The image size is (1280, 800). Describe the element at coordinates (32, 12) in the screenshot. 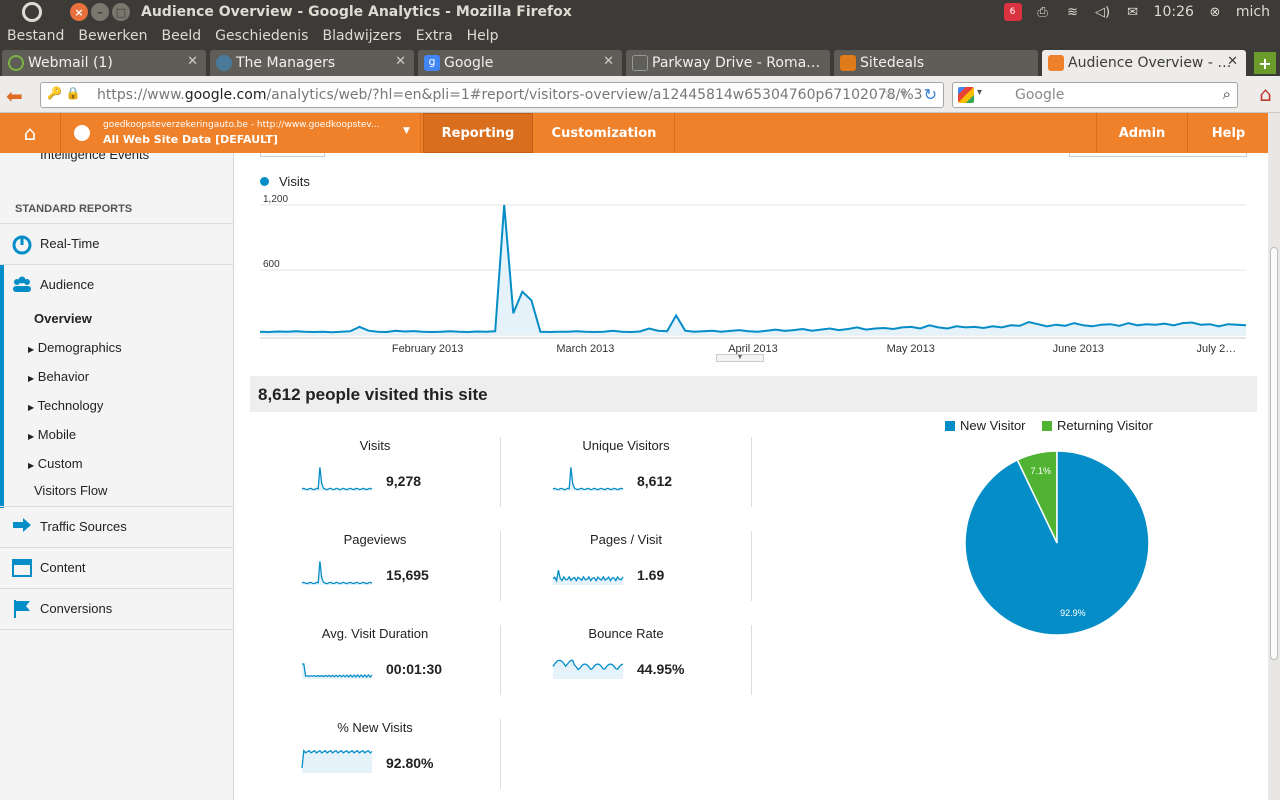

I see `ubuntu-logo-icon` at that location.